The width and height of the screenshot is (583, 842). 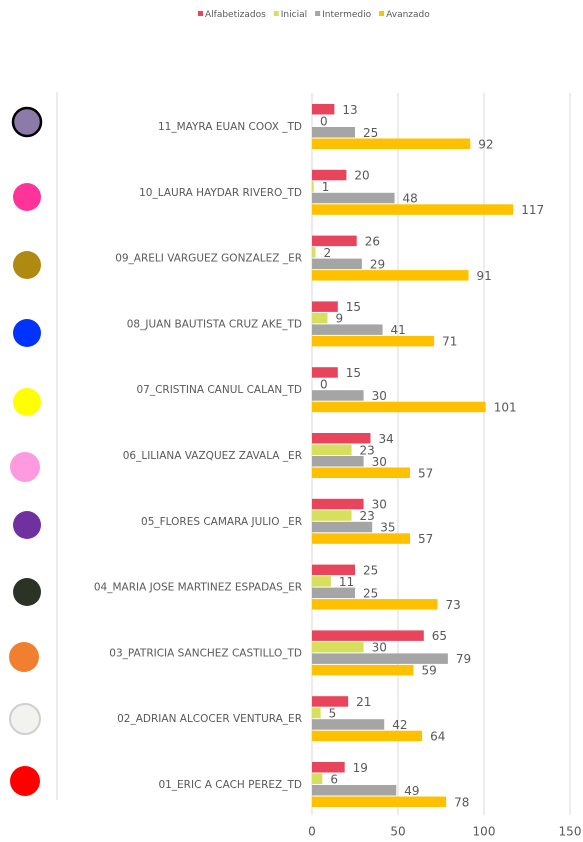 What do you see at coordinates (385, 439) in the screenshot?
I see `value-label: 34` at bounding box center [385, 439].